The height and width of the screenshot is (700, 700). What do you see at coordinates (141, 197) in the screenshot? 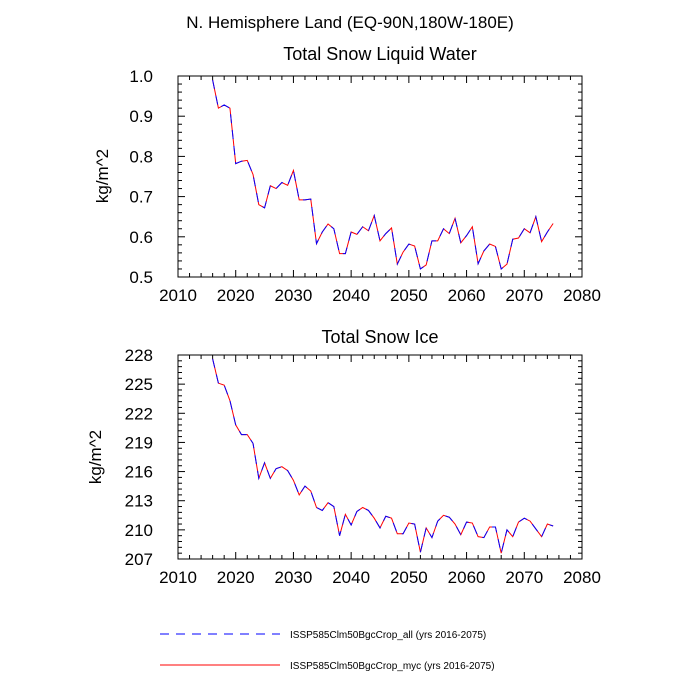
I see `y-tick-label: 0.7` at bounding box center [141, 197].